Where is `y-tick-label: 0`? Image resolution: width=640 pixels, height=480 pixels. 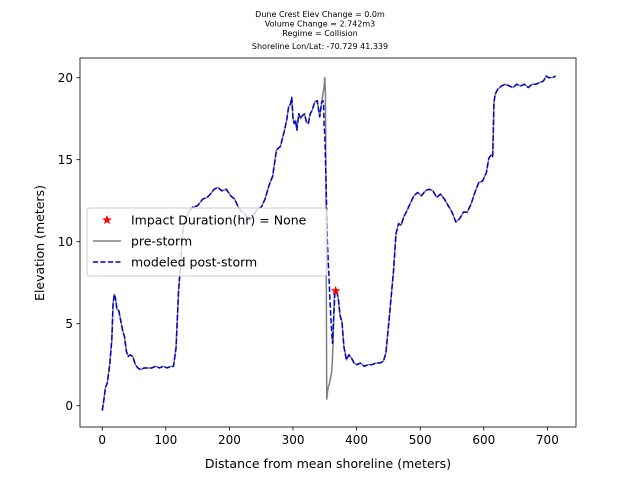 y-tick-label: 0 is located at coordinates (69, 406).